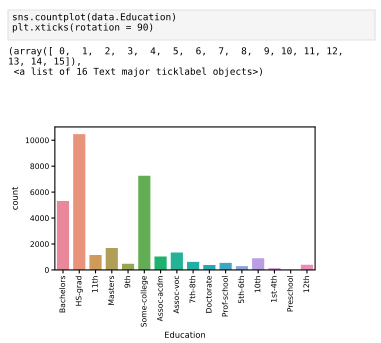 The image size is (381, 343). I want to click on y-axis-title: count, so click(15, 198).